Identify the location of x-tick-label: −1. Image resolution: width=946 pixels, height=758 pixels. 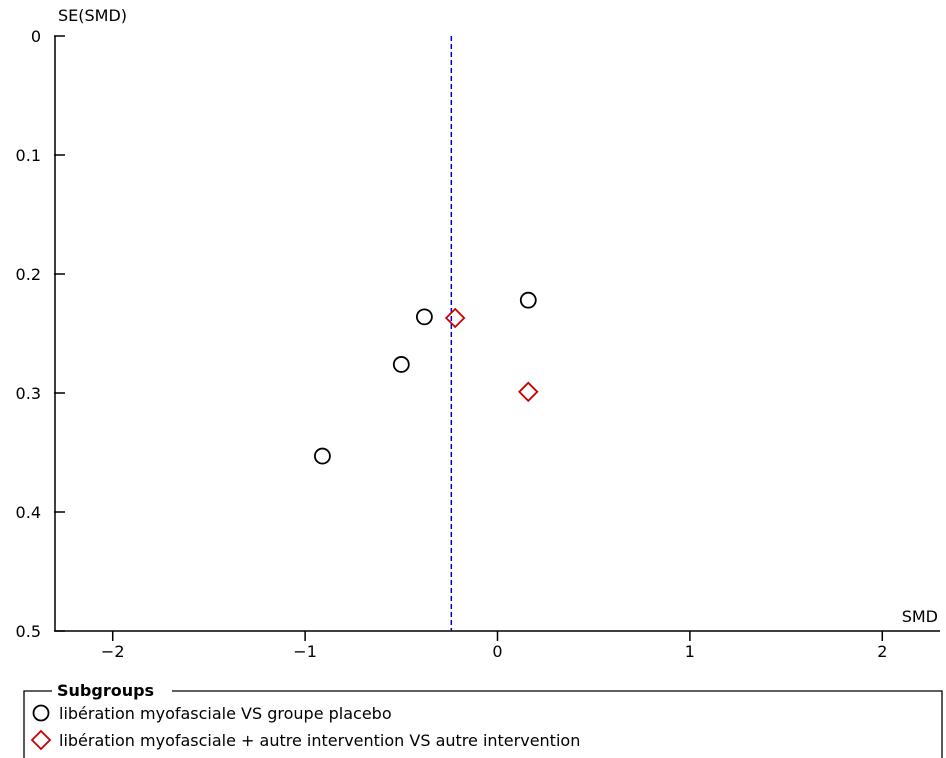
(305, 651).